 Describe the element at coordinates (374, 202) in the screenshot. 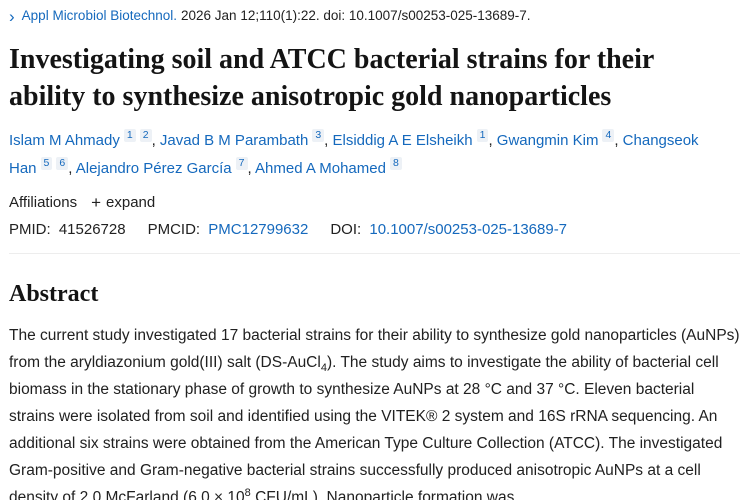

I see `affiliations-row: Affiliations + expand` at that location.